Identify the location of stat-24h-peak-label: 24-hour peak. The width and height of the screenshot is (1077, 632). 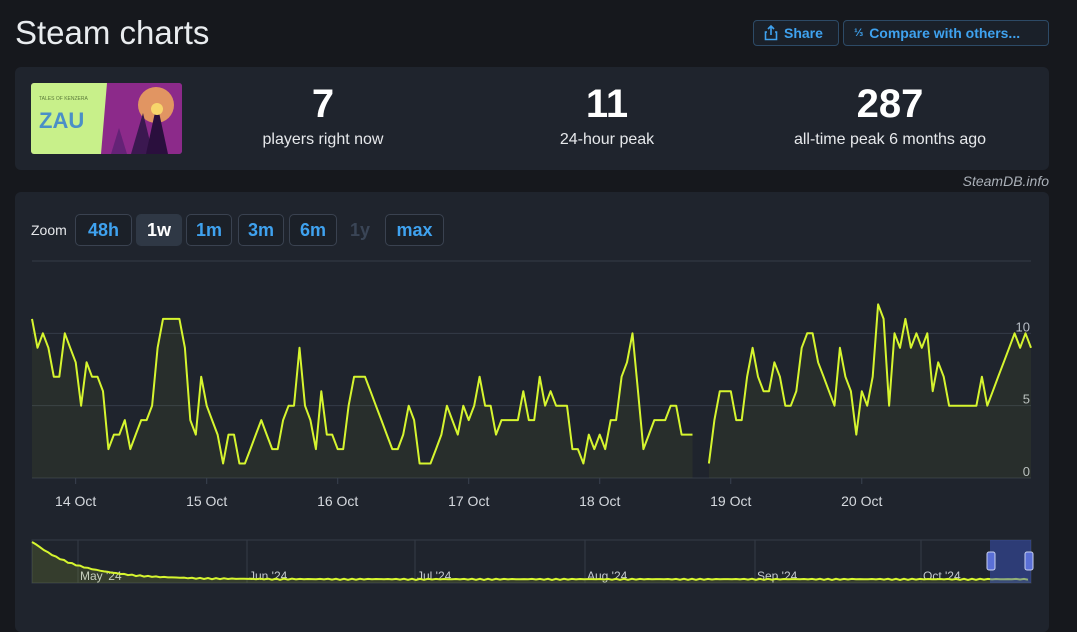
(607, 139).